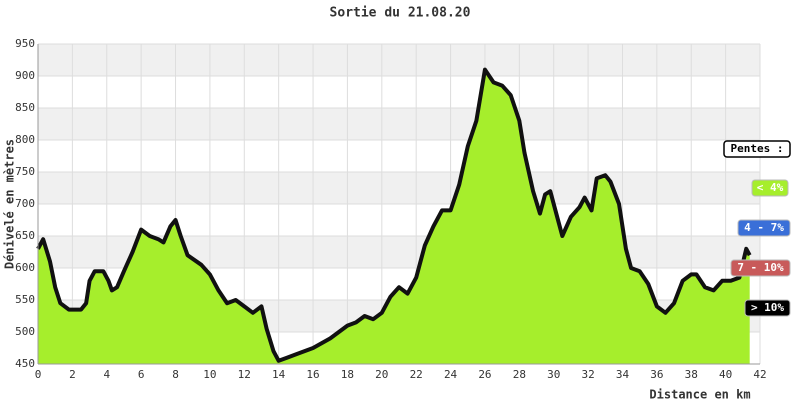 The height and width of the screenshot is (400, 800). What do you see at coordinates (279, 374) in the screenshot?
I see `x-tick-label: 14` at bounding box center [279, 374].